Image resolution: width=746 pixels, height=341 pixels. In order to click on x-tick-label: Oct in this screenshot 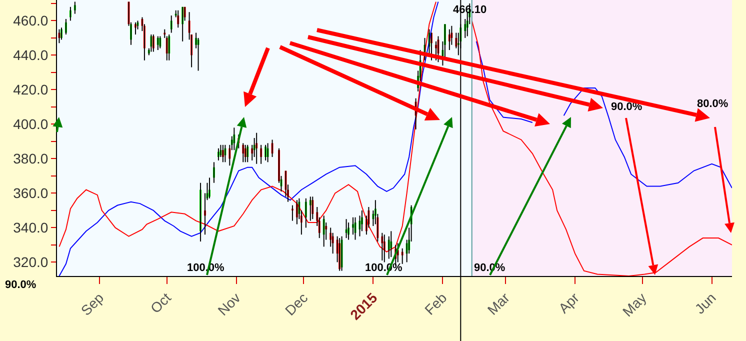, I will do `click(160, 302)`.